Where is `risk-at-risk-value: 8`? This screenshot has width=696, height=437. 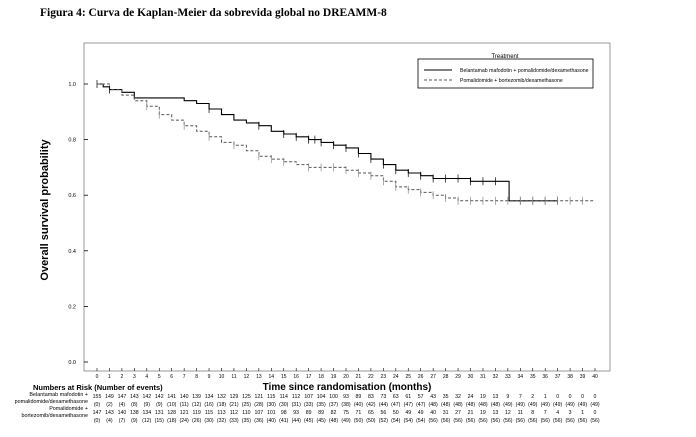
risk-at-risk-value: 8 is located at coordinates (532, 413).